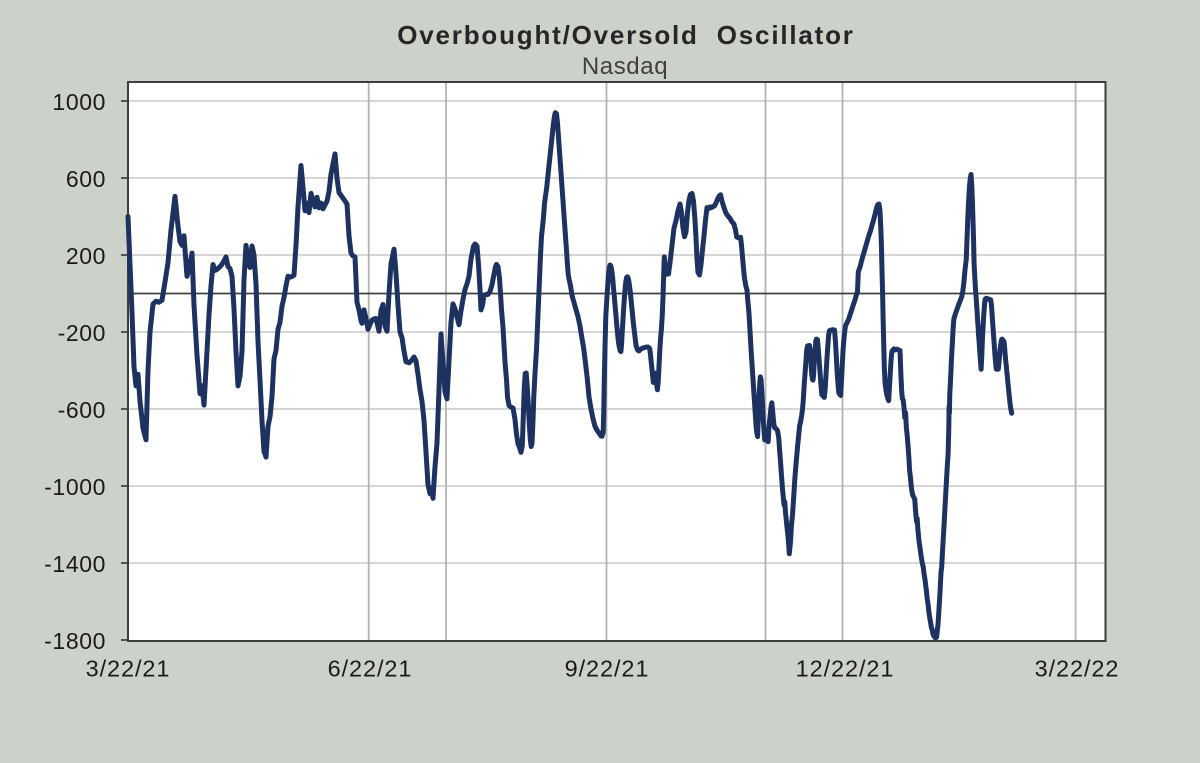  I want to click on svg-text: 3/22/22, so click(1077, 669).